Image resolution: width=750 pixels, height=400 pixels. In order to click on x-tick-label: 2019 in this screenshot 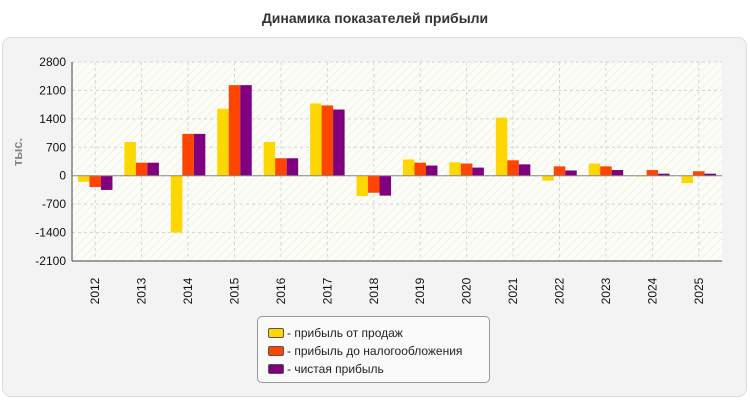, I will do `click(420, 290)`.